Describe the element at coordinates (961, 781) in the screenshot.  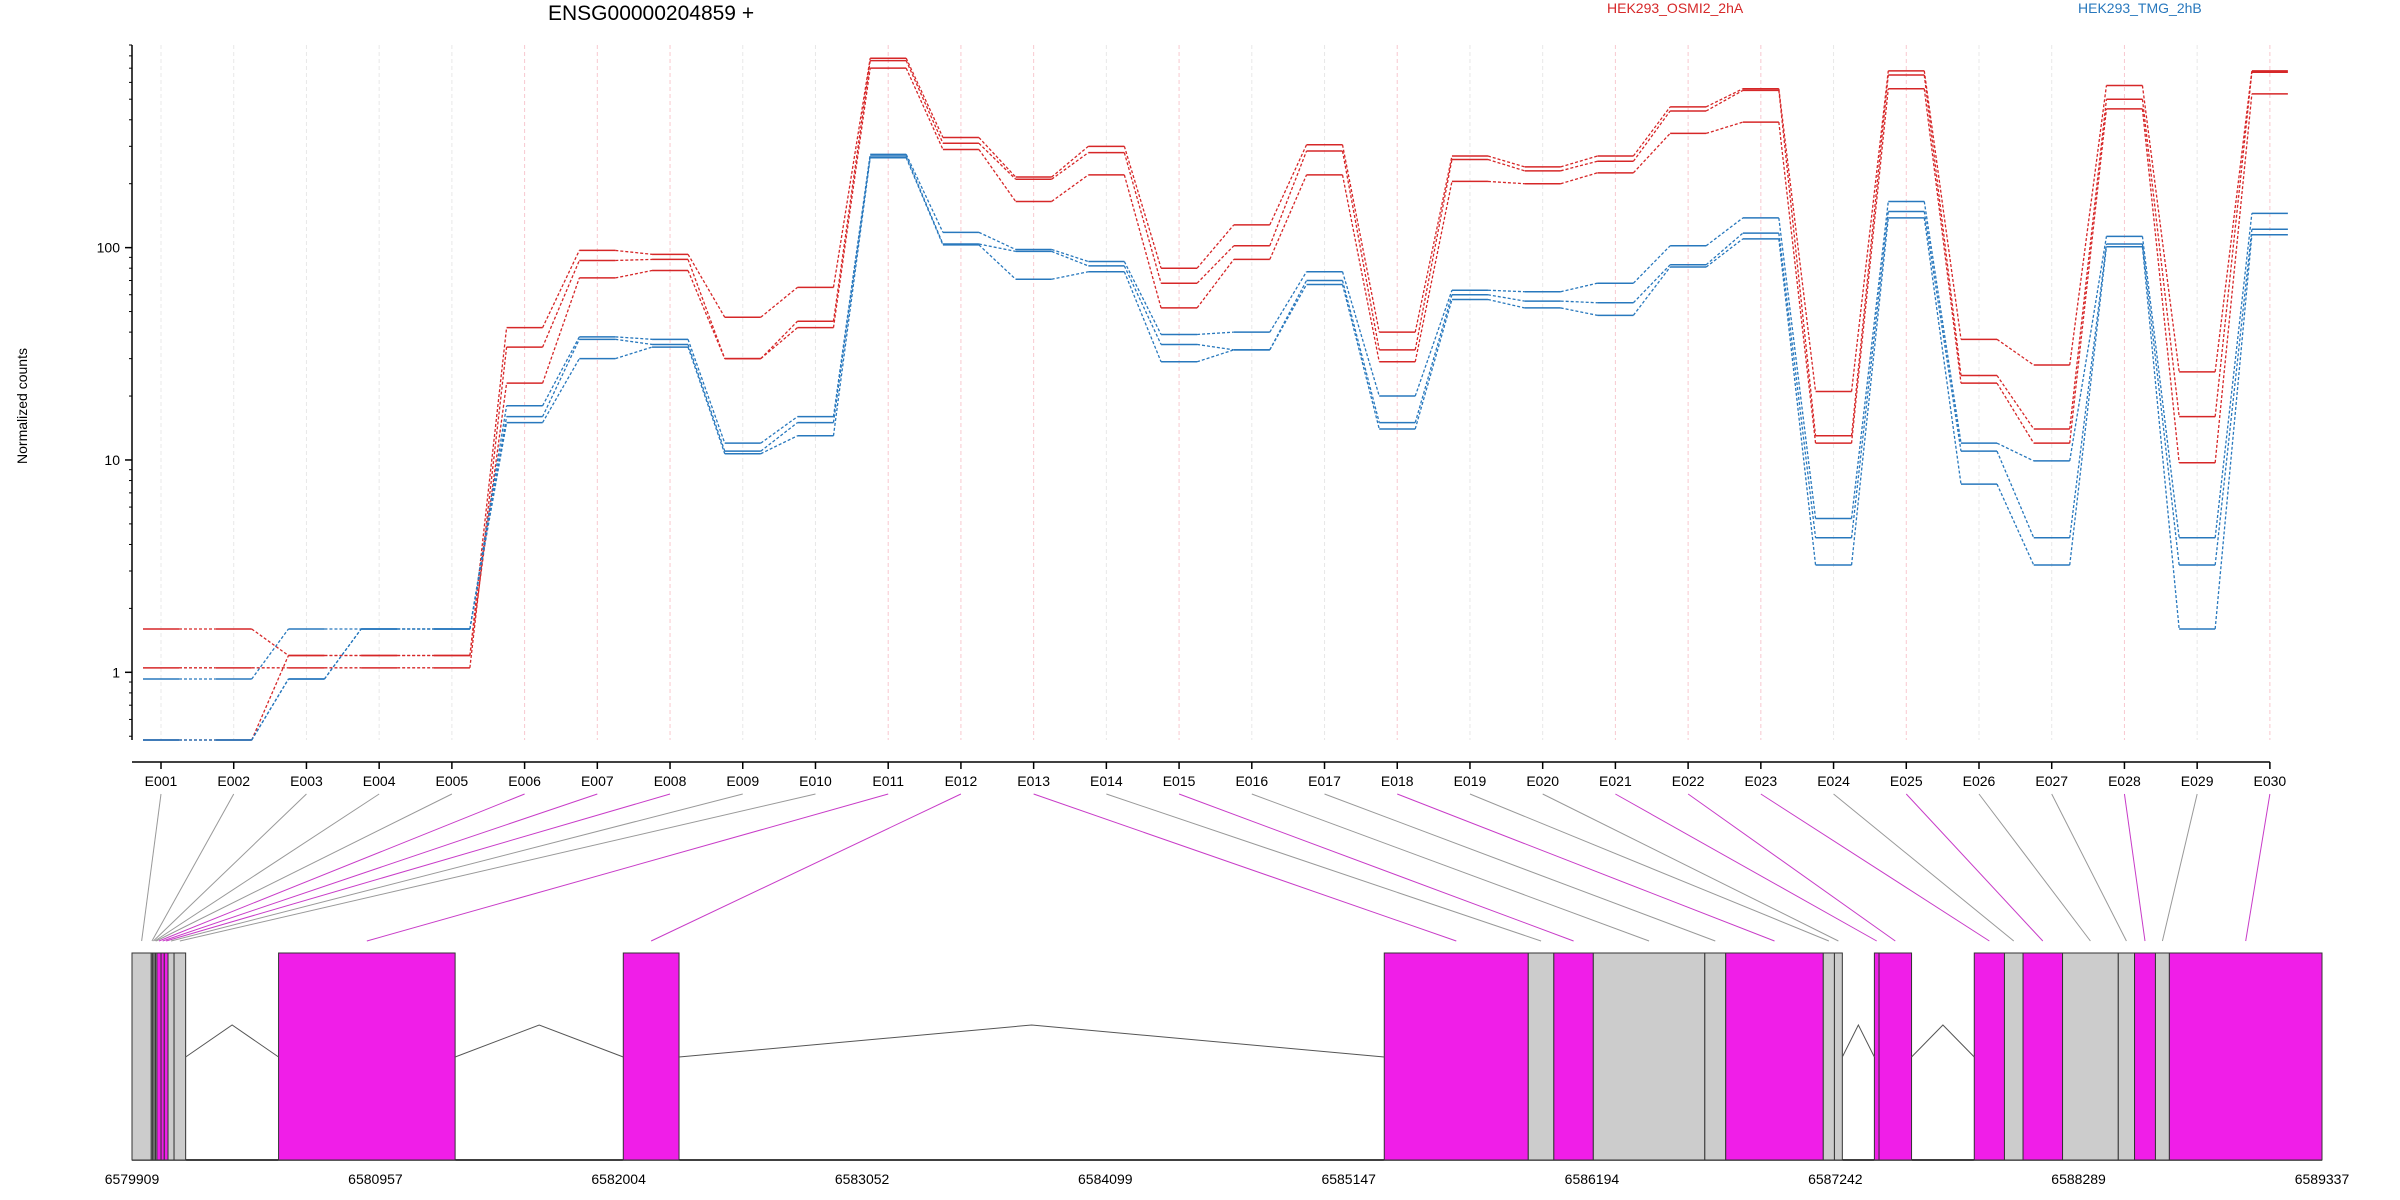
I see `x-tick-label: E012` at that location.